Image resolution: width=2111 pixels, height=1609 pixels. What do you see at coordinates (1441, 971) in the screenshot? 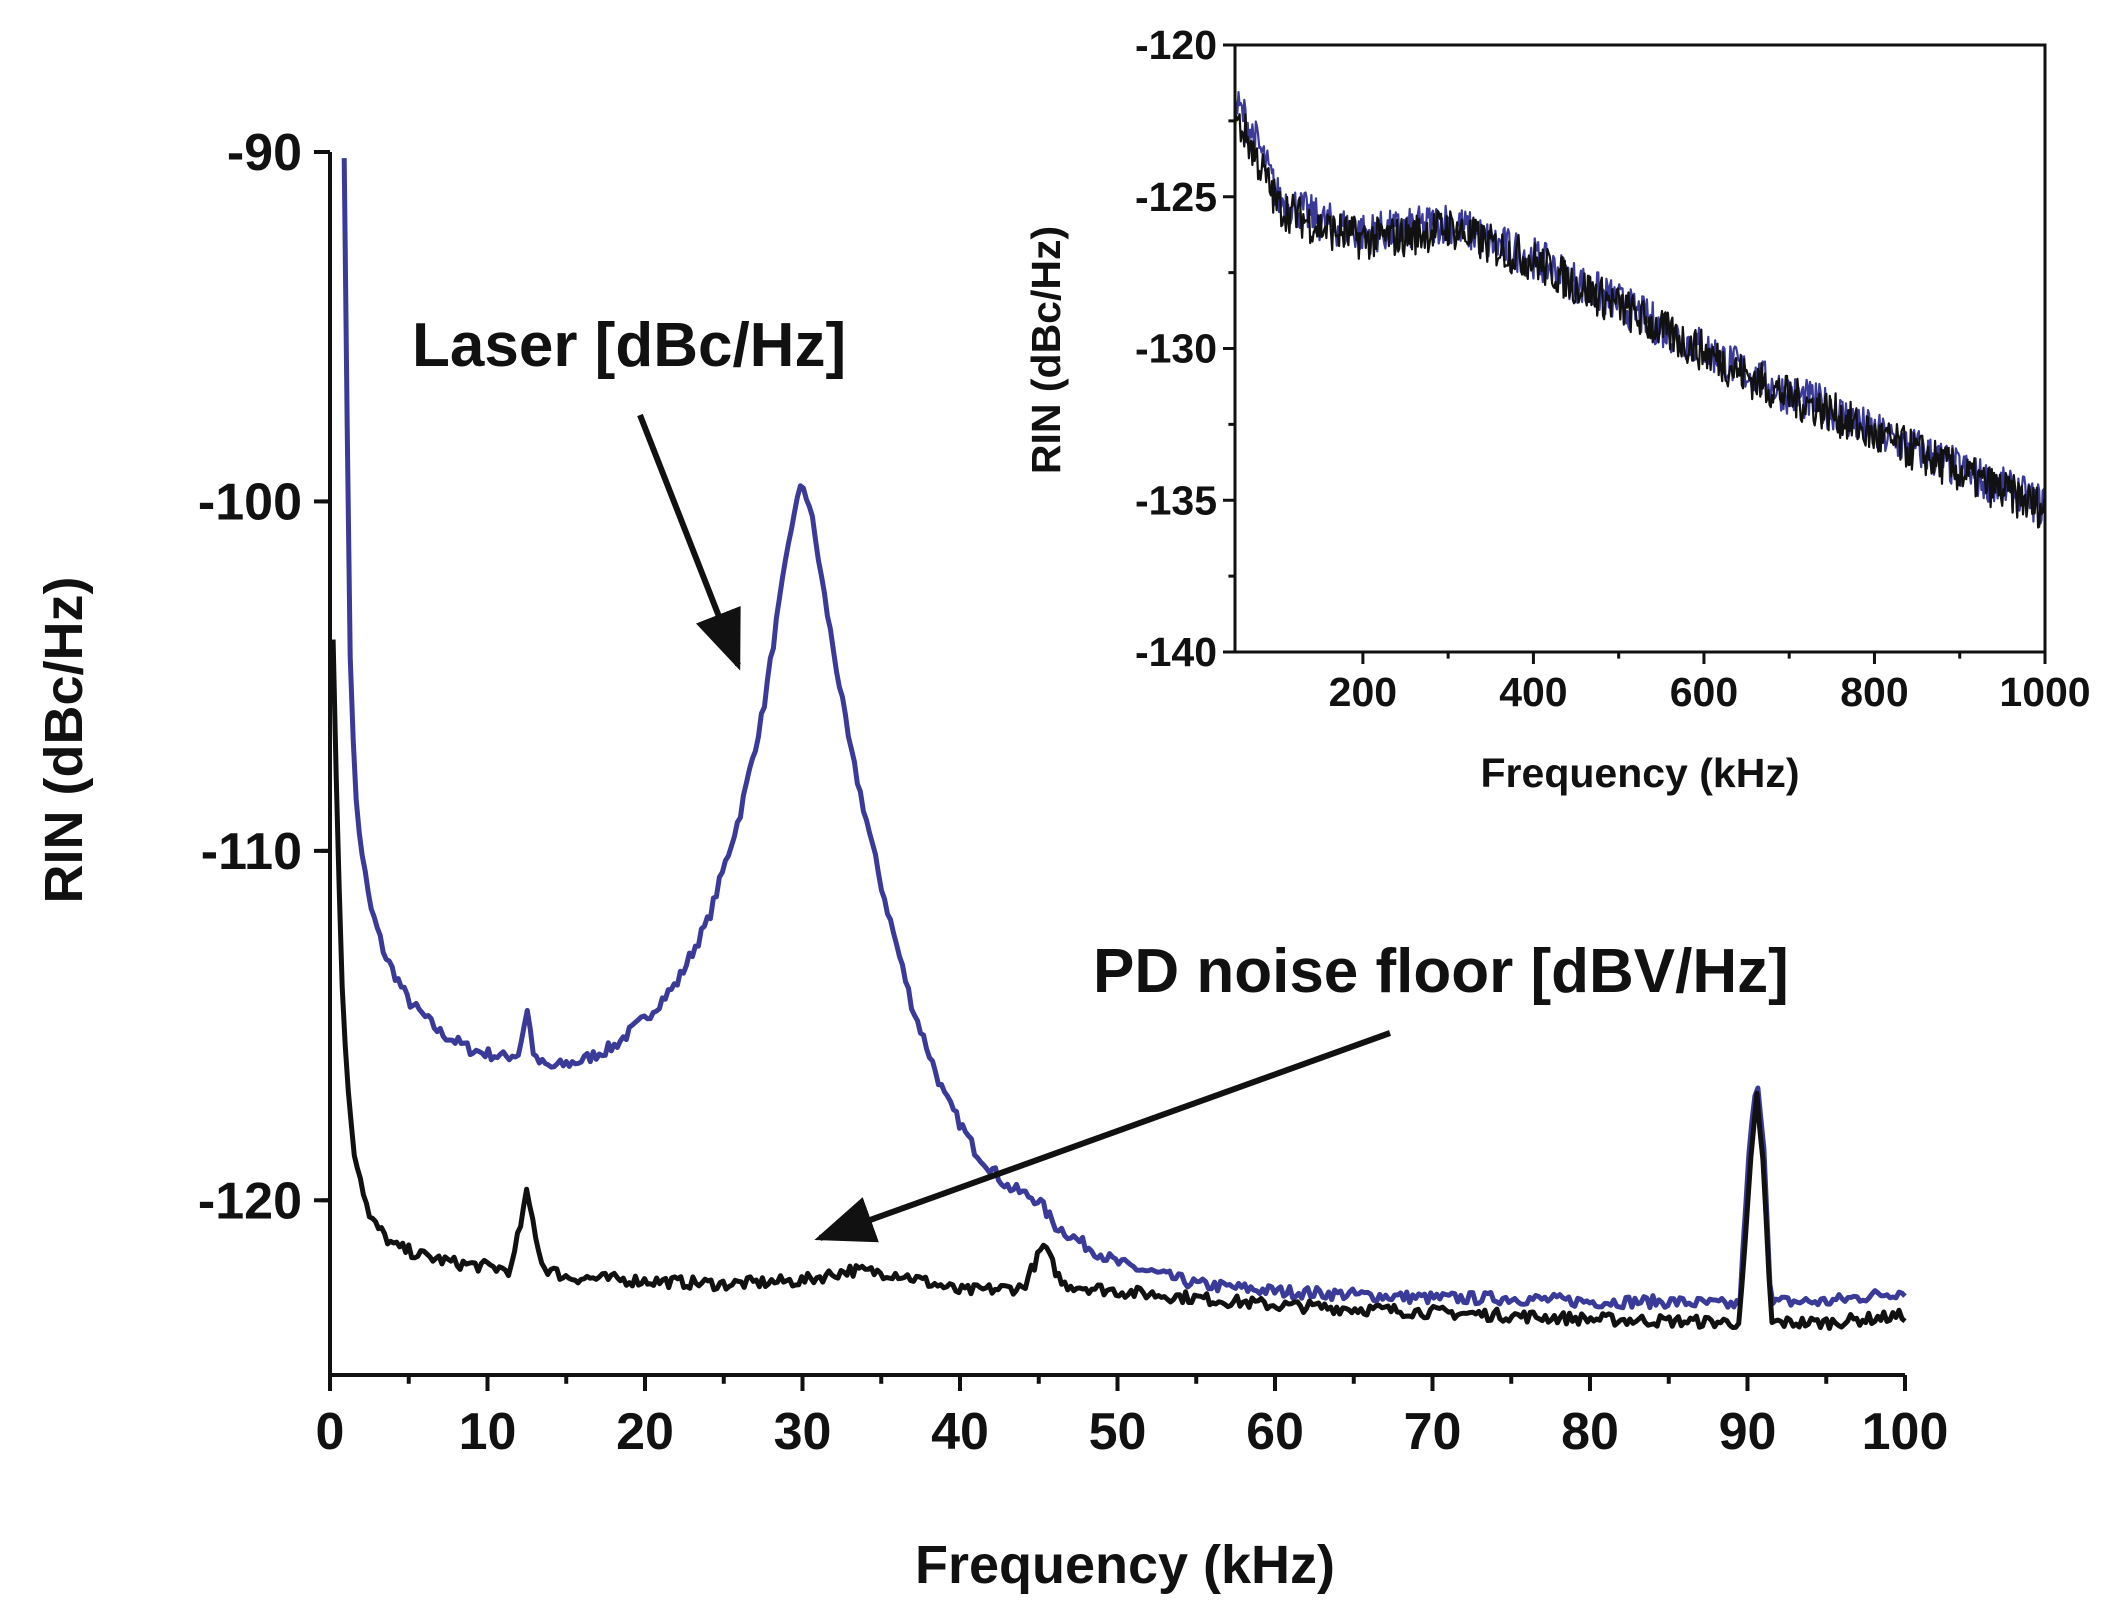
I see `pd-noise-annotation-label: PD noise floor [dBV/Hz]` at bounding box center [1441, 971].